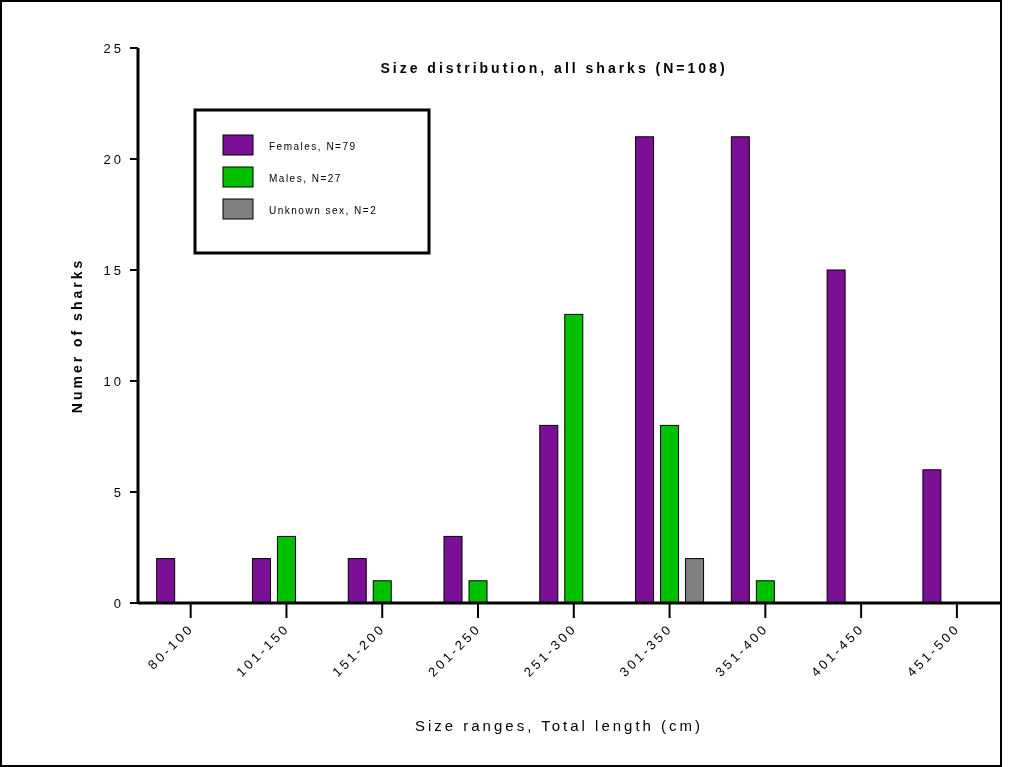 This screenshot has width=1020, height=767. What do you see at coordinates (113, 381) in the screenshot?
I see `y-tick-label: 10` at bounding box center [113, 381].